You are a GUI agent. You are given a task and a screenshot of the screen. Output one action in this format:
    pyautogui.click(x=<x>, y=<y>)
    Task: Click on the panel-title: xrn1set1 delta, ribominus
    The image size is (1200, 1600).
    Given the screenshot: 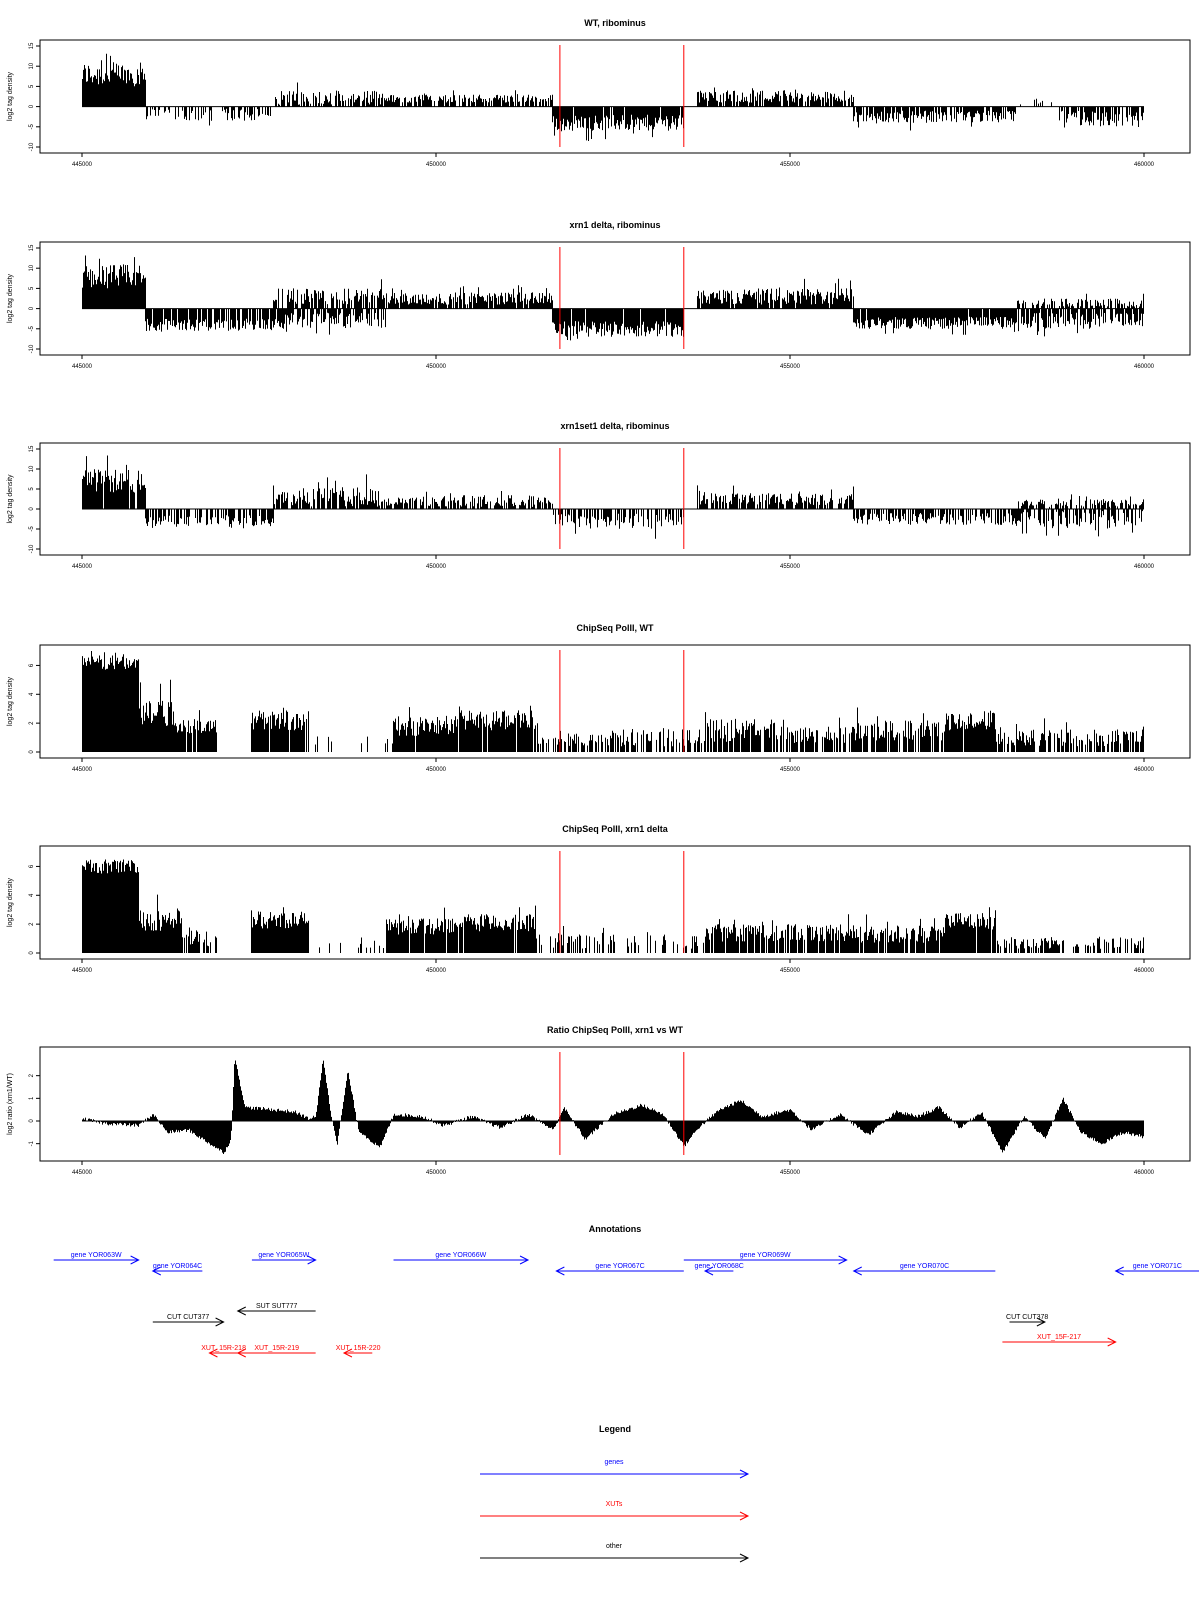 What is the action you would take?
    pyautogui.click(x=614, y=426)
    